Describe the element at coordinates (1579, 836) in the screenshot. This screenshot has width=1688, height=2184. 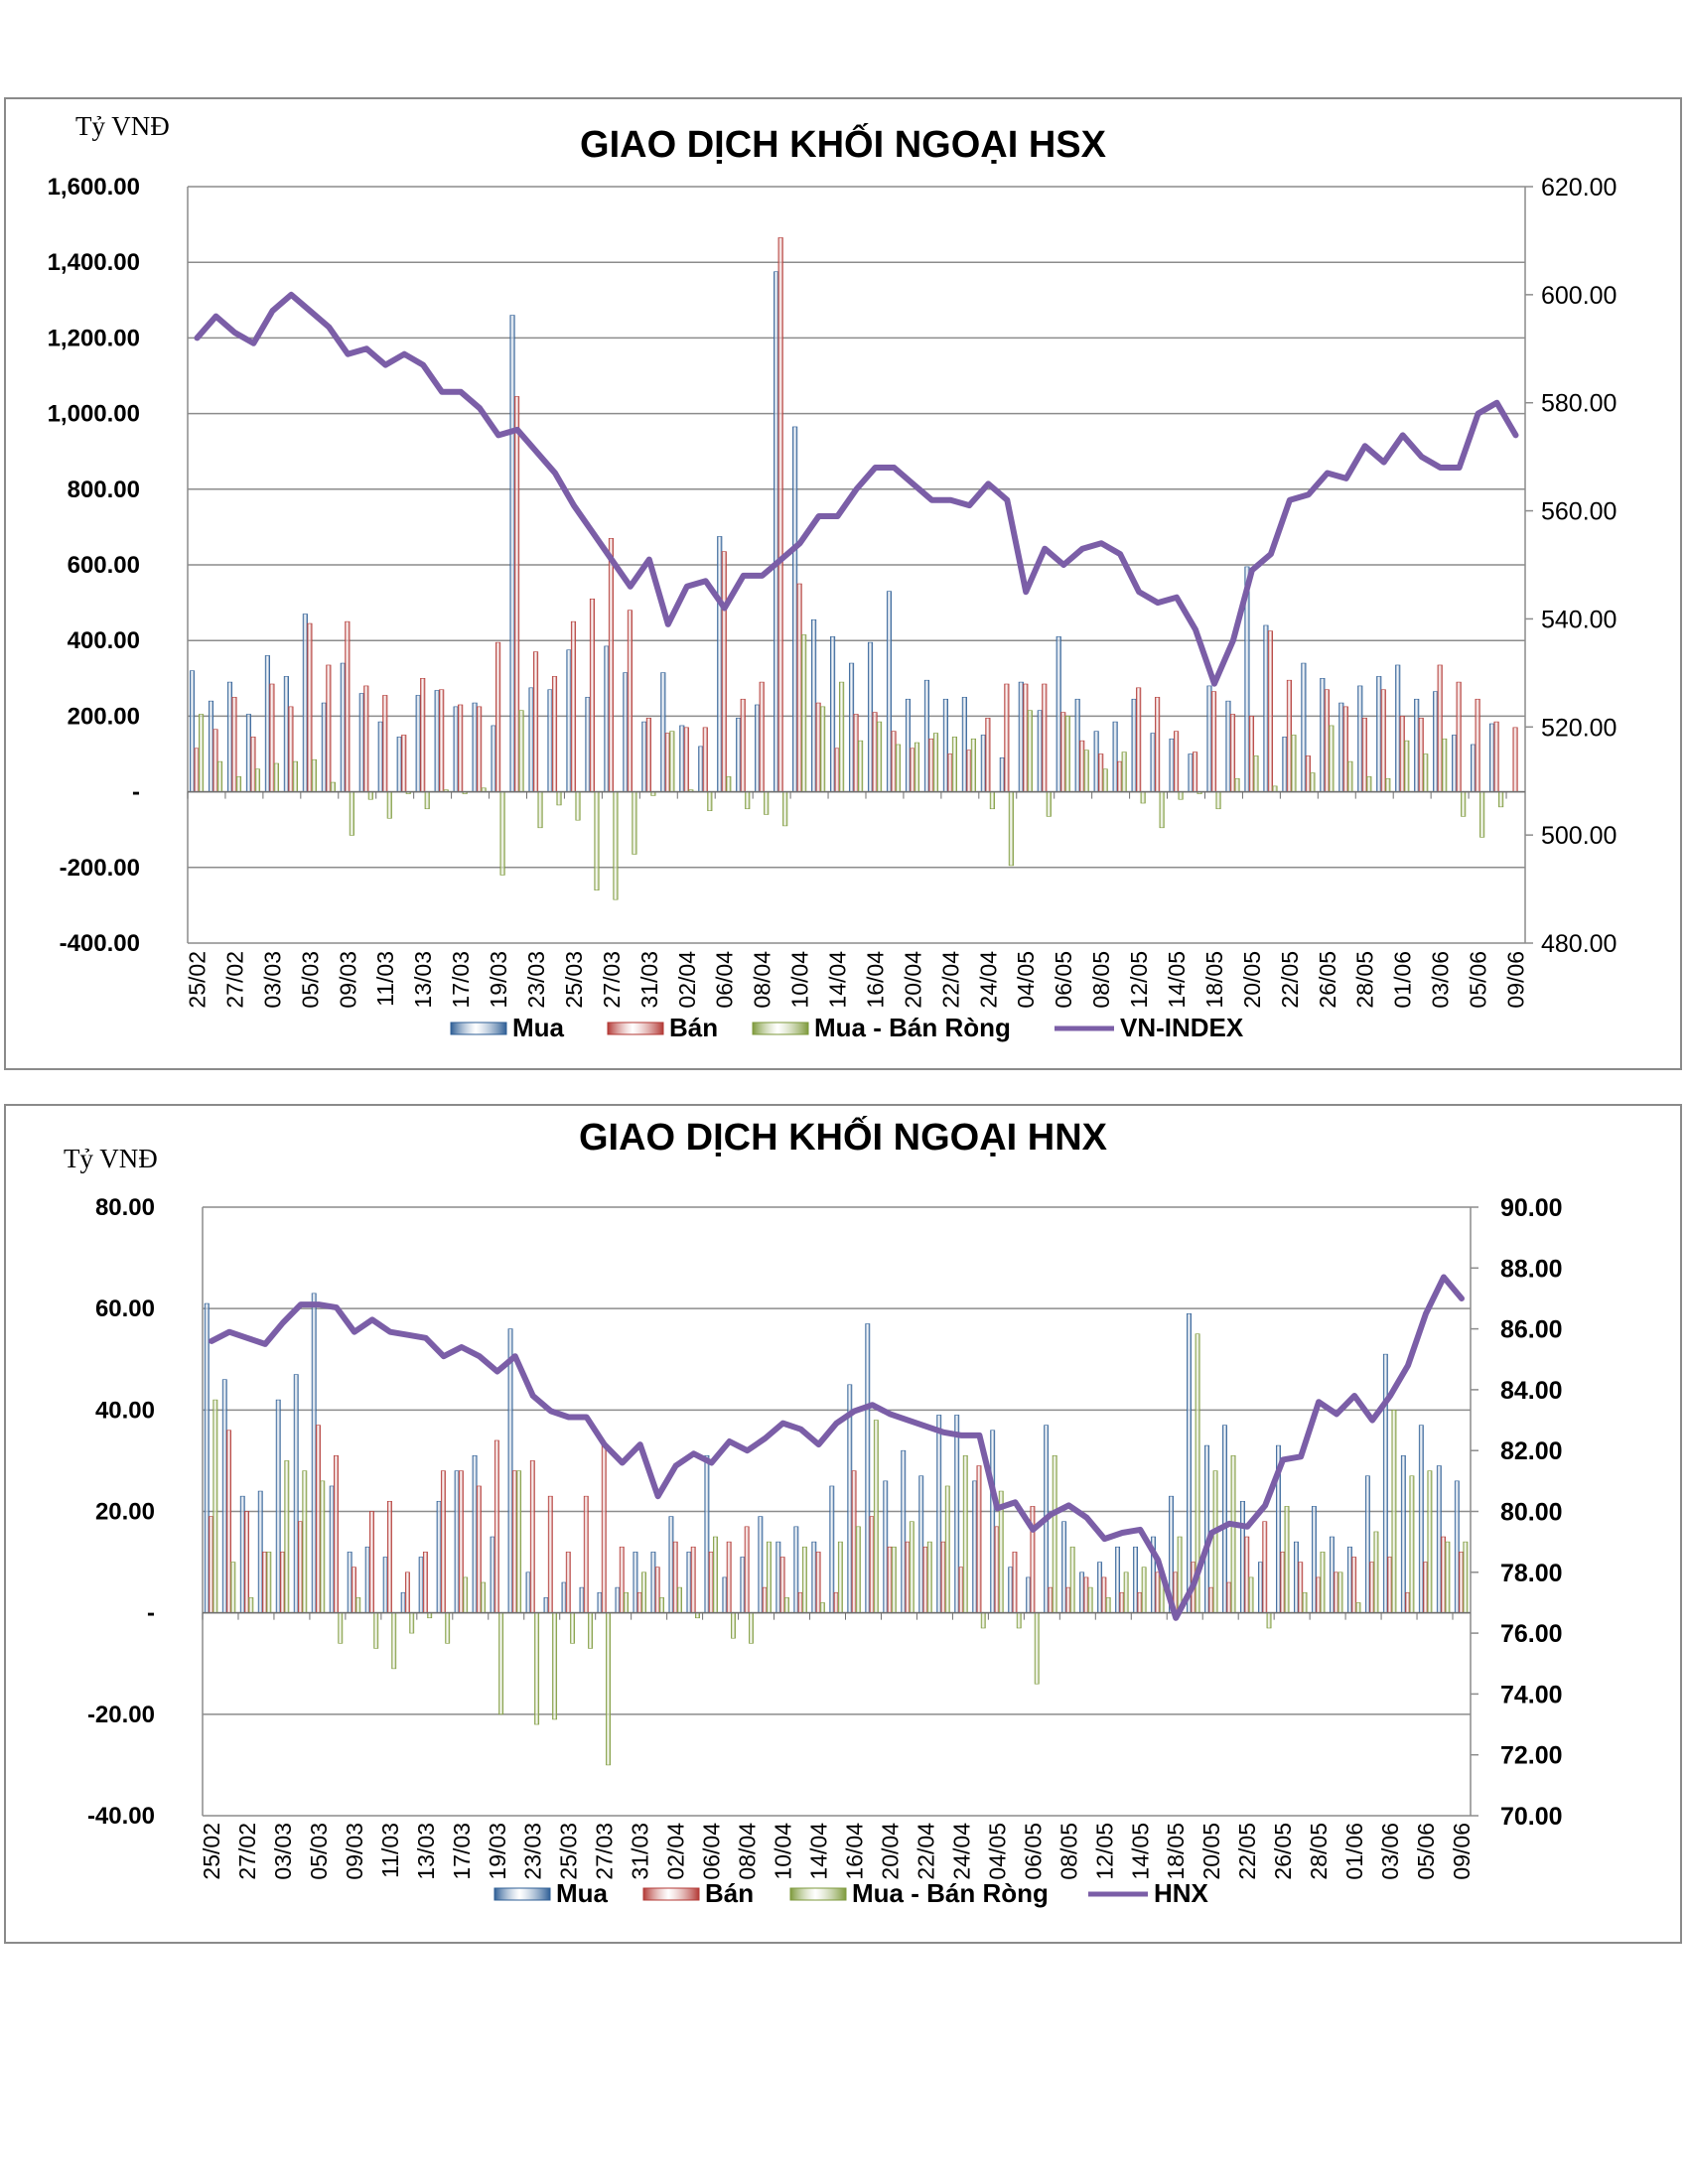
I see `y2-tick-label: 500.00` at that location.